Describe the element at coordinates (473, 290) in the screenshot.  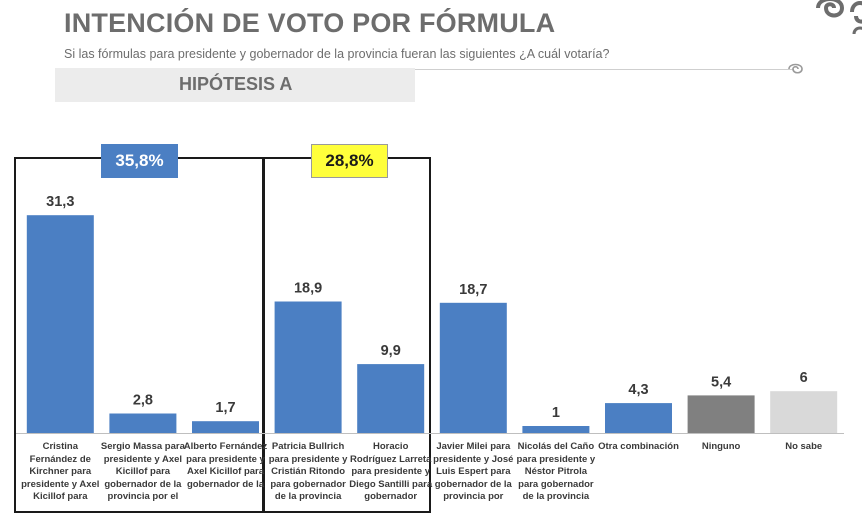
I see `bar-value-label-6: 18,7` at that location.